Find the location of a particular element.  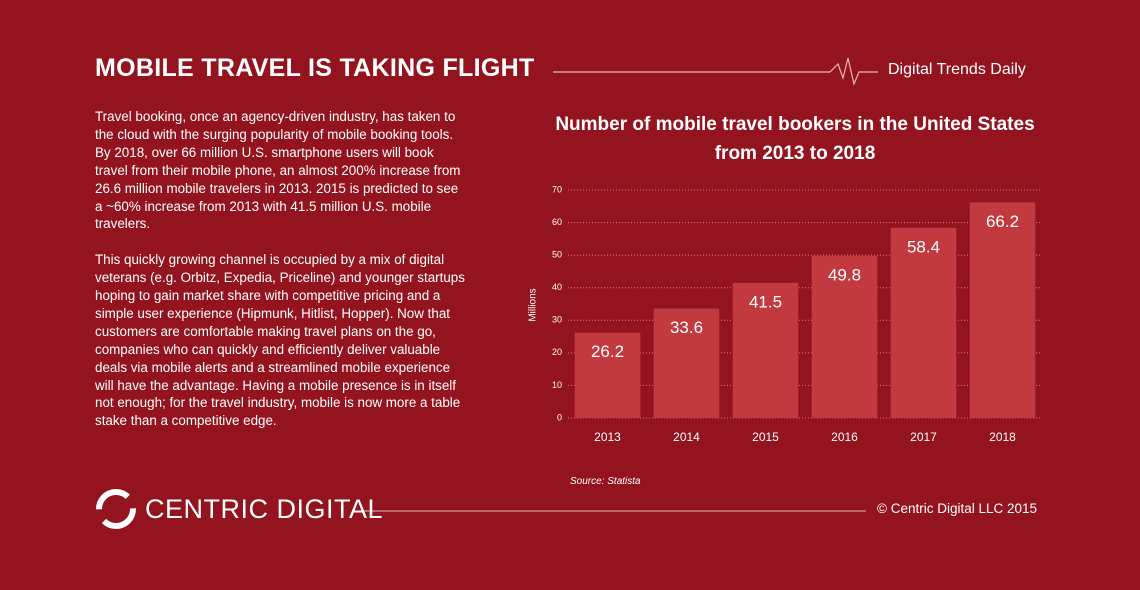

y-tick-label: 30 is located at coordinates (557, 320).